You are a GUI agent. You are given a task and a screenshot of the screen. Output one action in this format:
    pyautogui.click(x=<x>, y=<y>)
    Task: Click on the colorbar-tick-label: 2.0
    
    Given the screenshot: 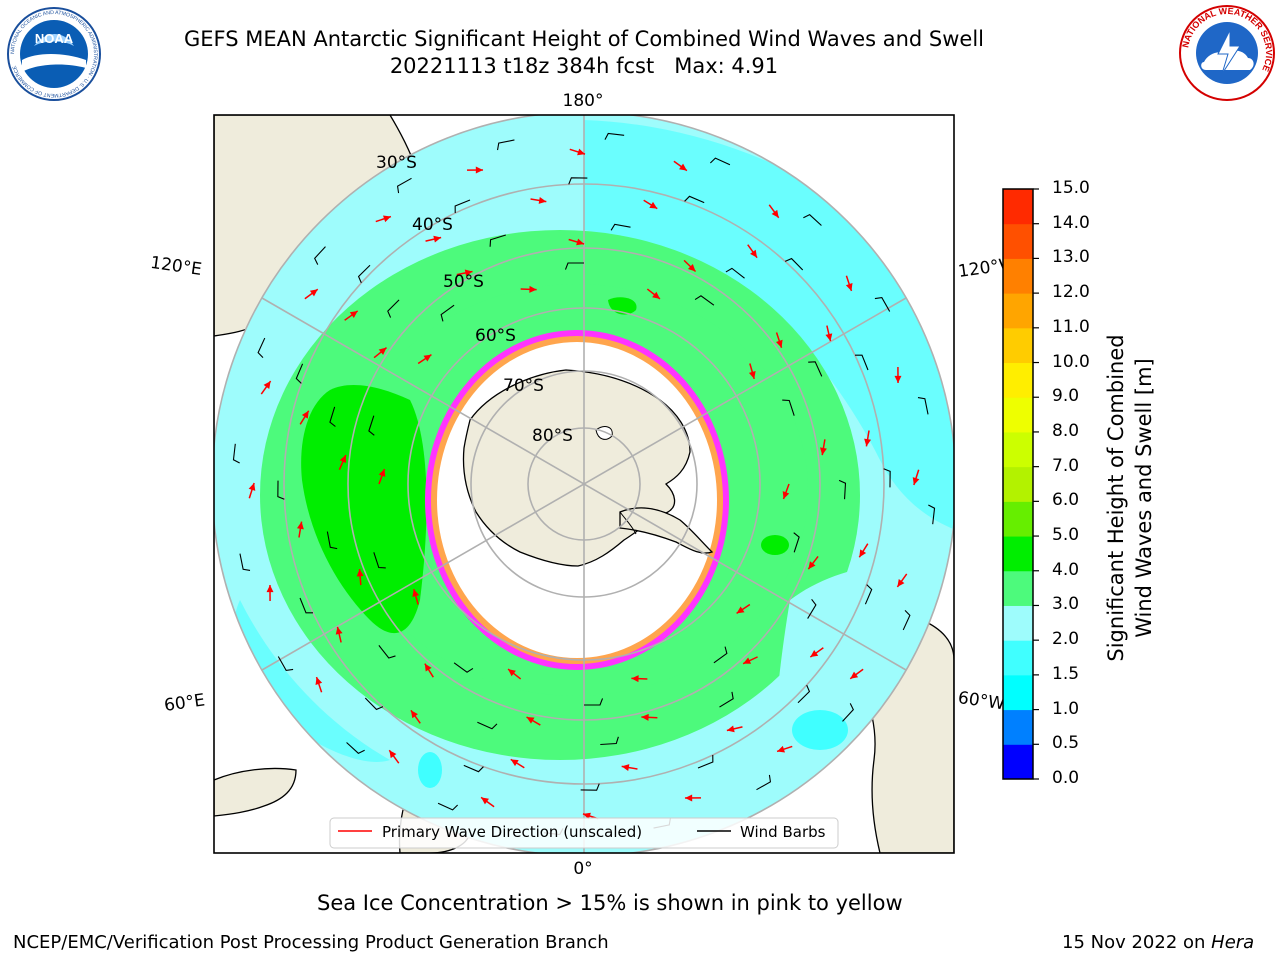 What is the action you would take?
    pyautogui.click(x=1066, y=639)
    